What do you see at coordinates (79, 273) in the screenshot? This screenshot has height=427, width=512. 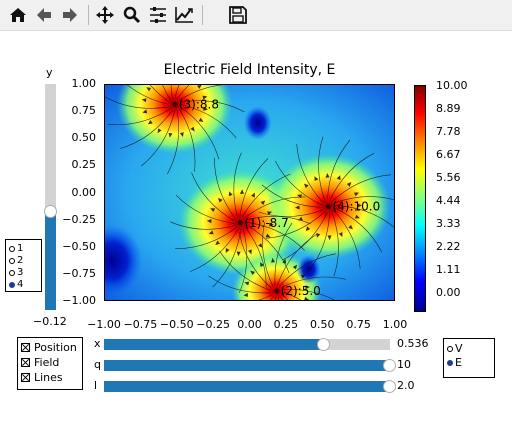 I see `y-tick-label: −0.75` at bounding box center [79, 273].